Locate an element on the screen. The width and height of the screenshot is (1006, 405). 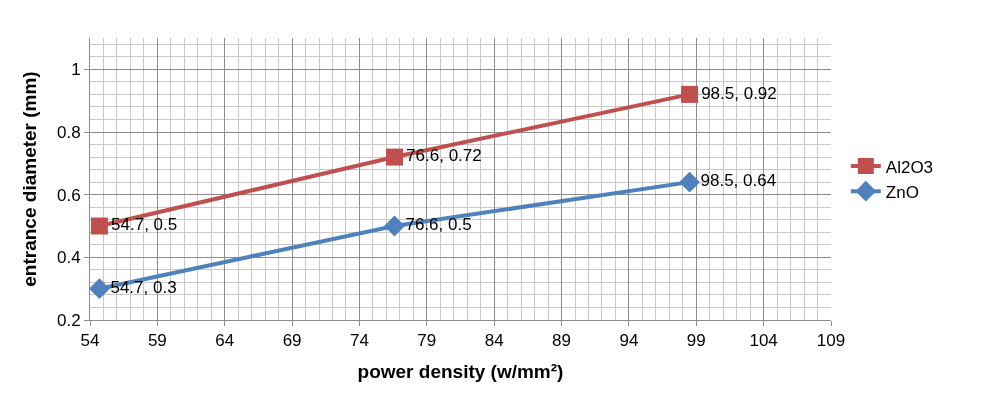
data-label: 54.7, 0.3 is located at coordinates (143, 287).